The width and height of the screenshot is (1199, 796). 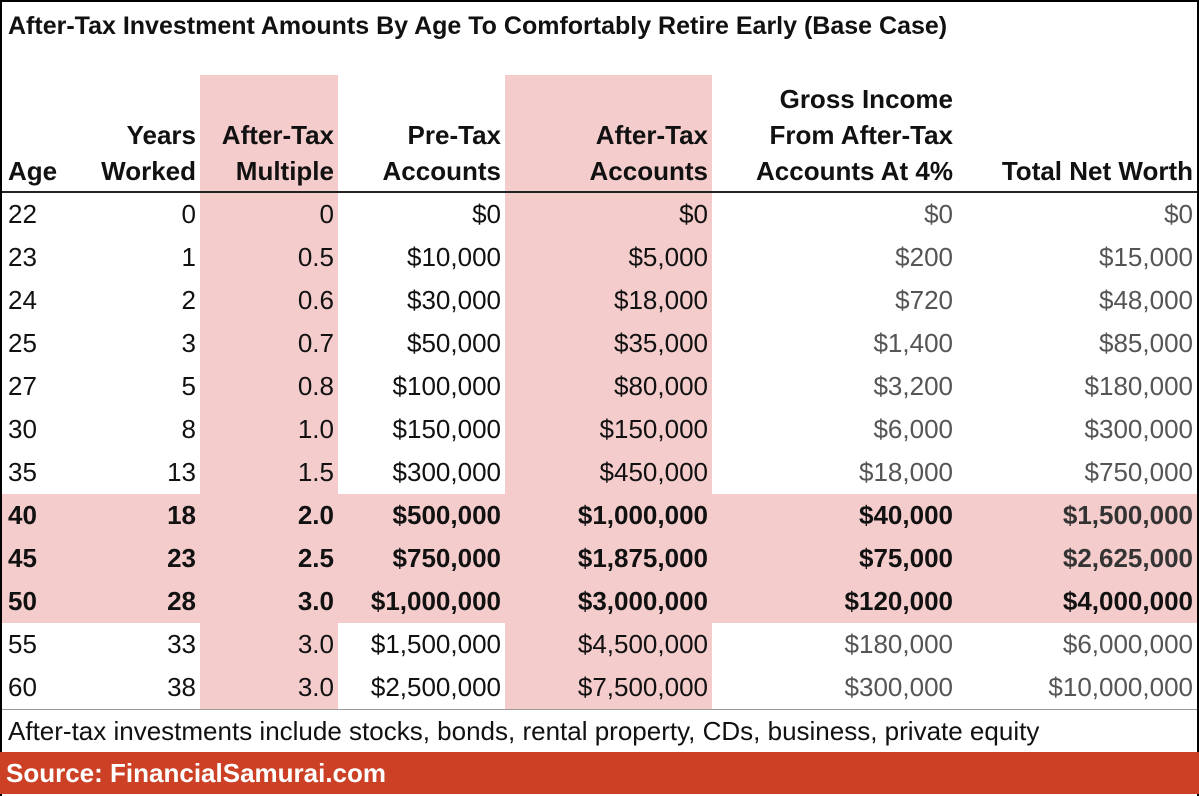 I want to click on table-cell: $1,400, so click(x=913, y=343).